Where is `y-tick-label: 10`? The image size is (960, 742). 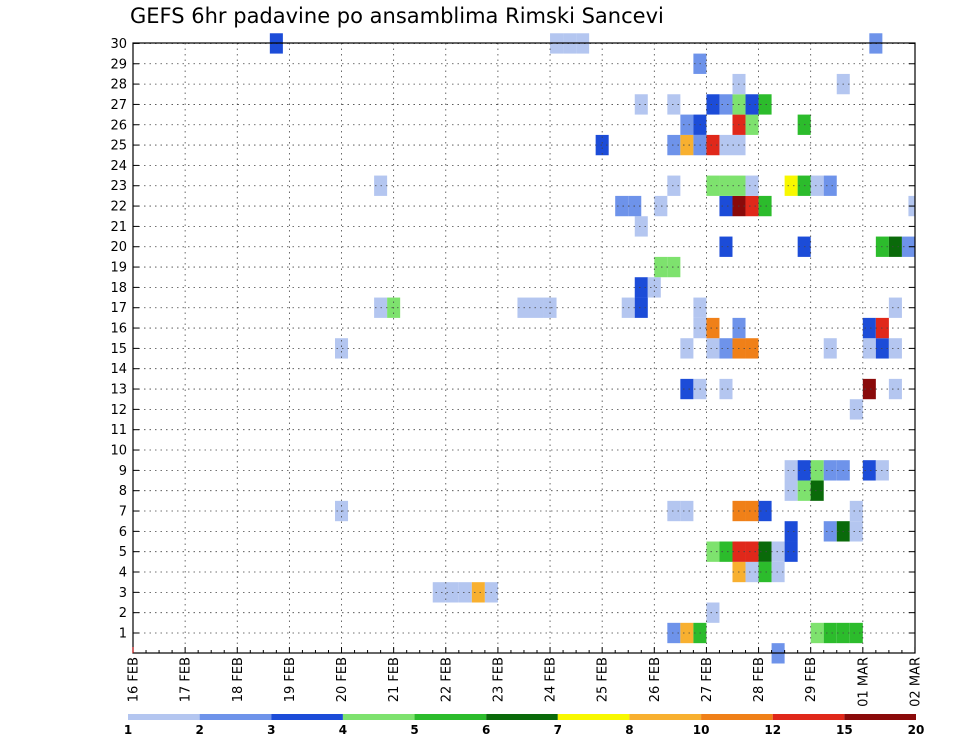
y-tick-label: 10 is located at coordinates (118, 451).